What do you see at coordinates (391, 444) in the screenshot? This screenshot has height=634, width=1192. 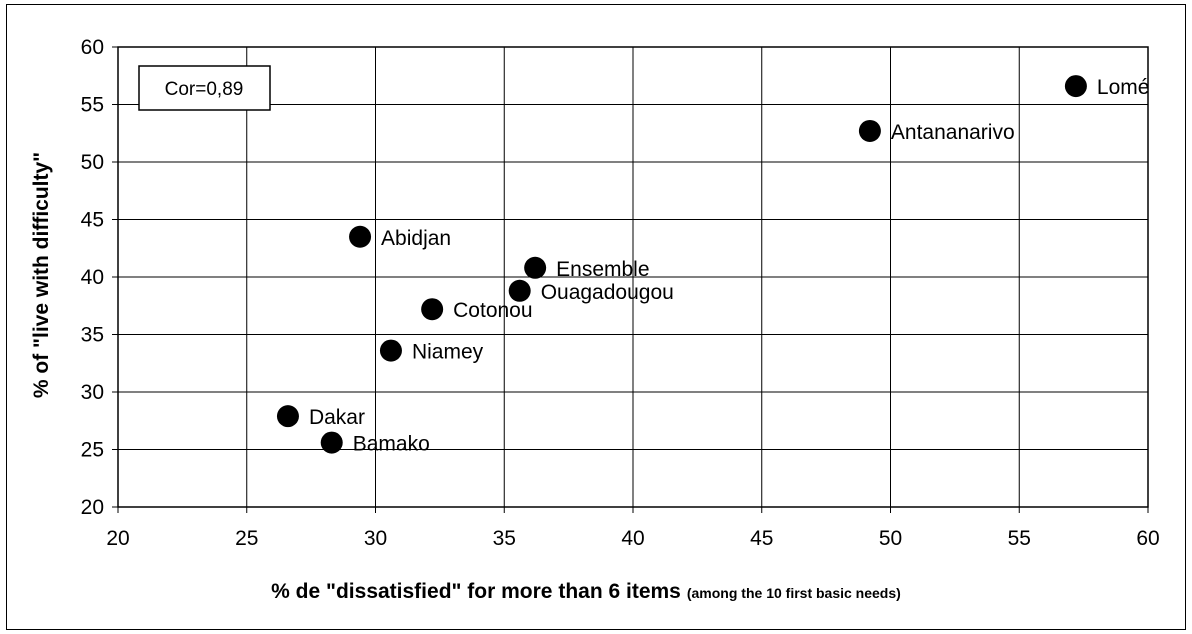 I see `data-point-label: Bamako` at bounding box center [391, 444].